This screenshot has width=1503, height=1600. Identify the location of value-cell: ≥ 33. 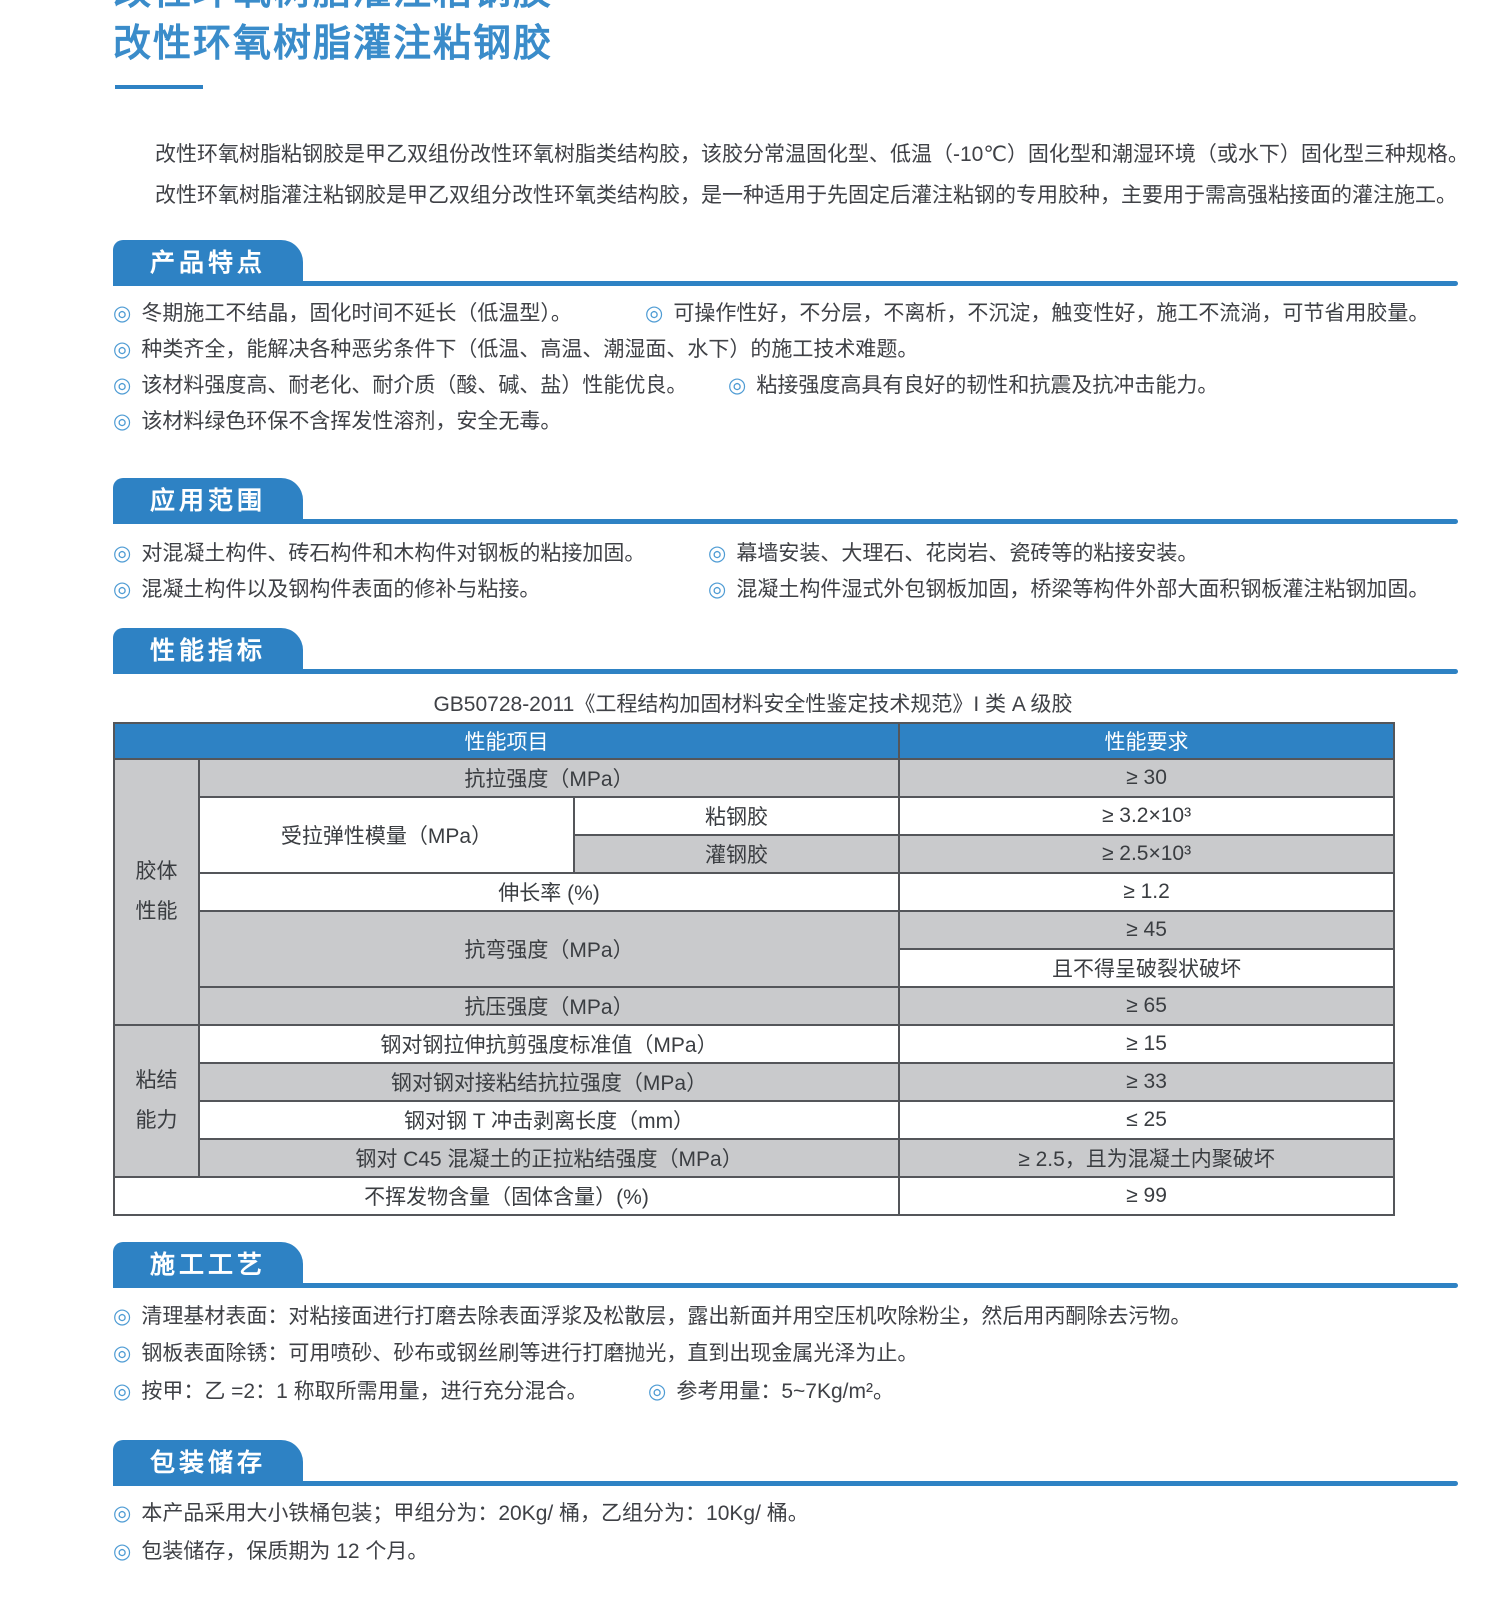
(1147, 1082).